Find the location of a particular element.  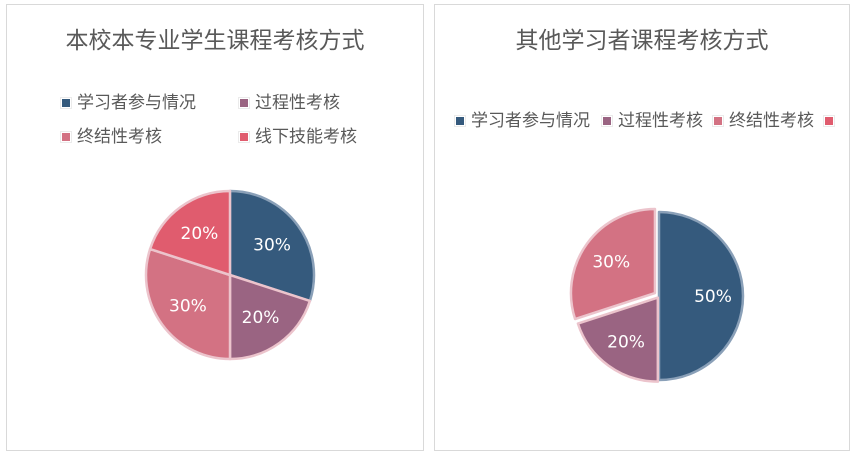

chart-legend: 学习者参与情况 过程性考核 终结性考核 is located at coordinates (655, 123).